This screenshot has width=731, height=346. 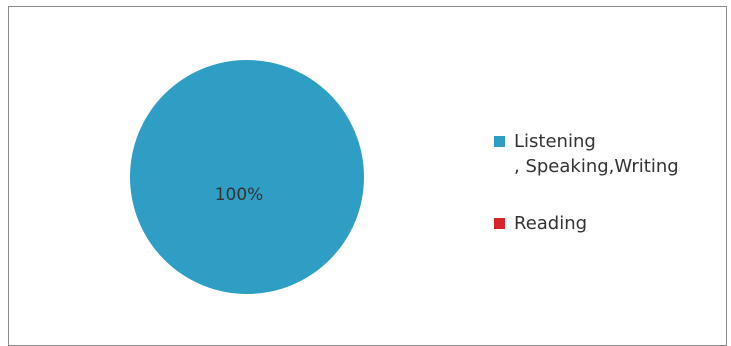 What do you see at coordinates (596, 154) in the screenshot?
I see `legend-label-listening-speaking-writing: Listening , Speaking,Writing` at bounding box center [596, 154].